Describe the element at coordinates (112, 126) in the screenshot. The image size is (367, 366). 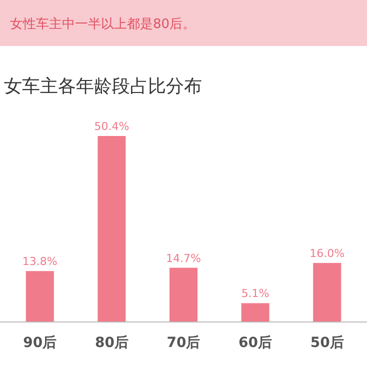
I see `data-label: 50.4%` at that location.